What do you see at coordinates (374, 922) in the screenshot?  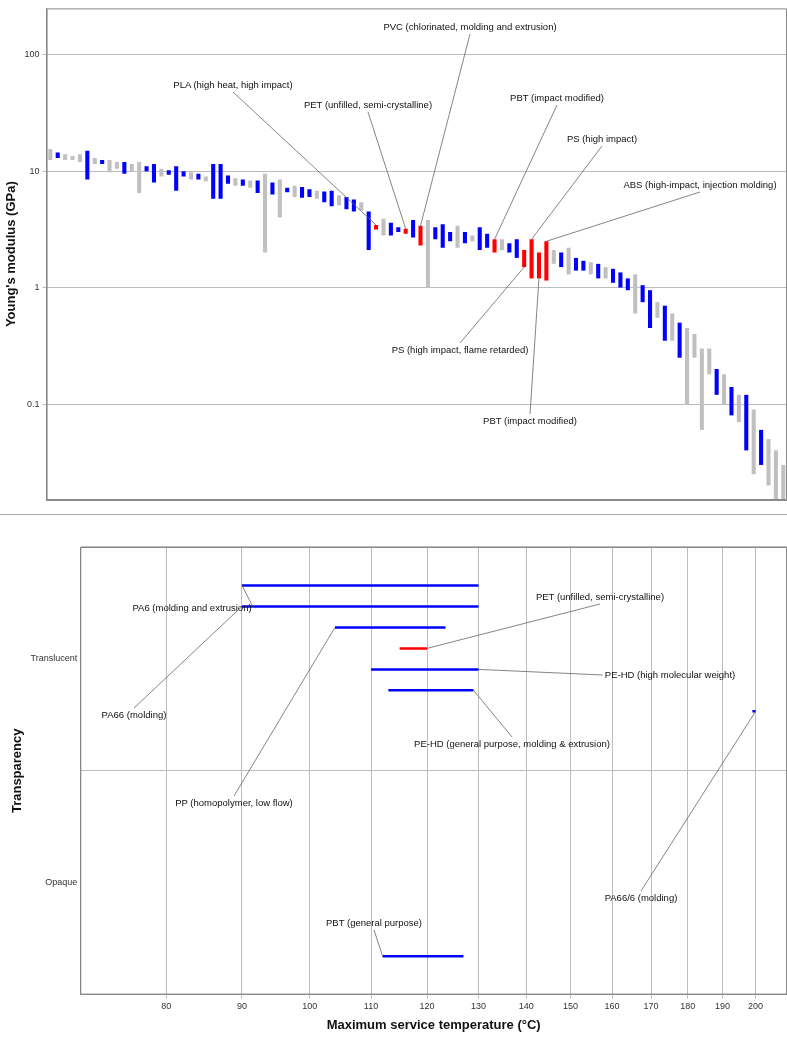 I see `text: PBT (general purpose)` at bounding box center [374, 922].